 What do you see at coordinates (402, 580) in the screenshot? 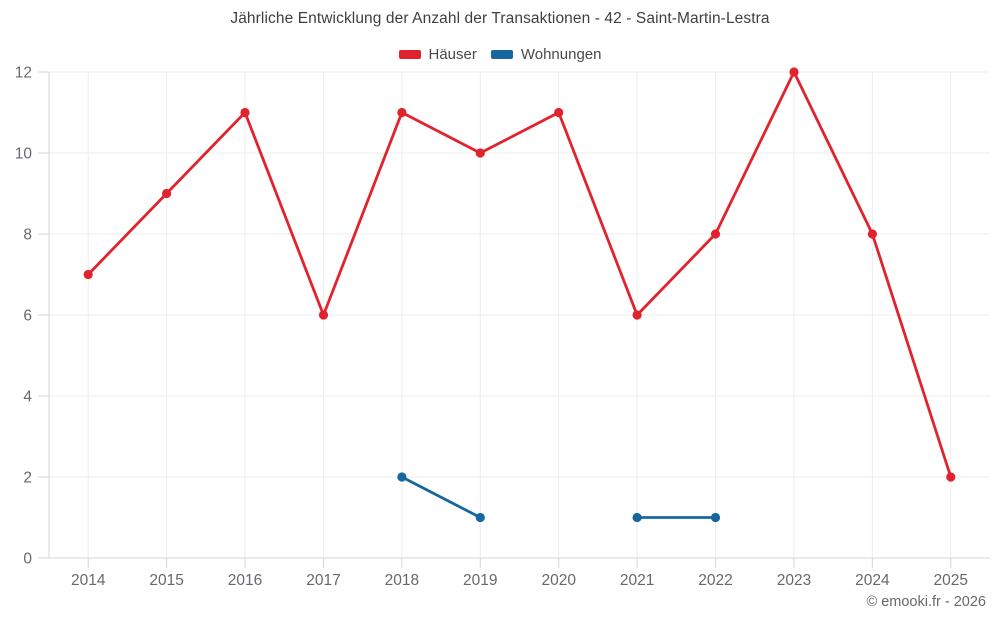
I see `x-tick-label: 2018` at bounding box center [402, 580].